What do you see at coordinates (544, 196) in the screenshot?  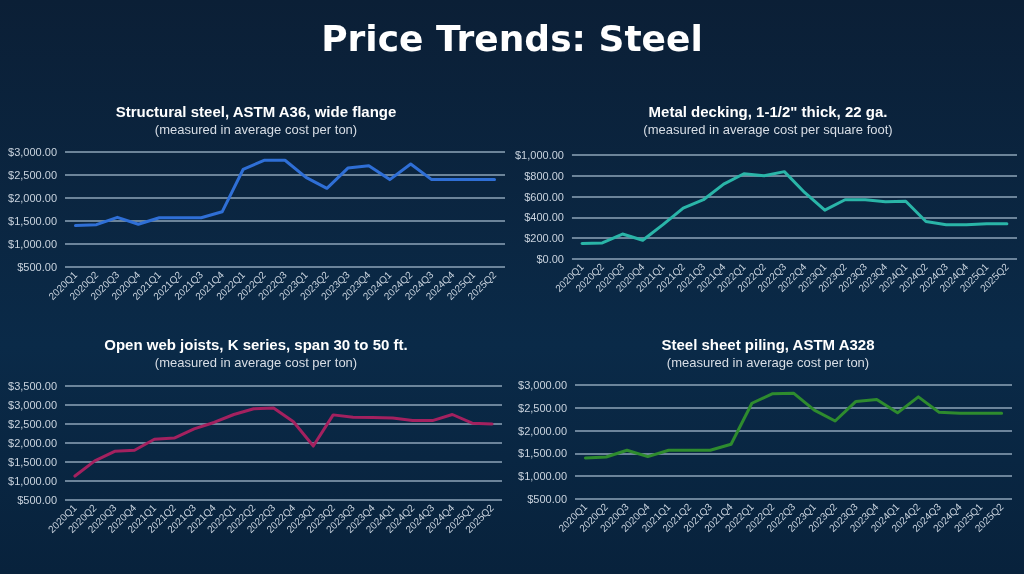 I see `y-tick-label: $600.00` at bounding box center [544, 196].